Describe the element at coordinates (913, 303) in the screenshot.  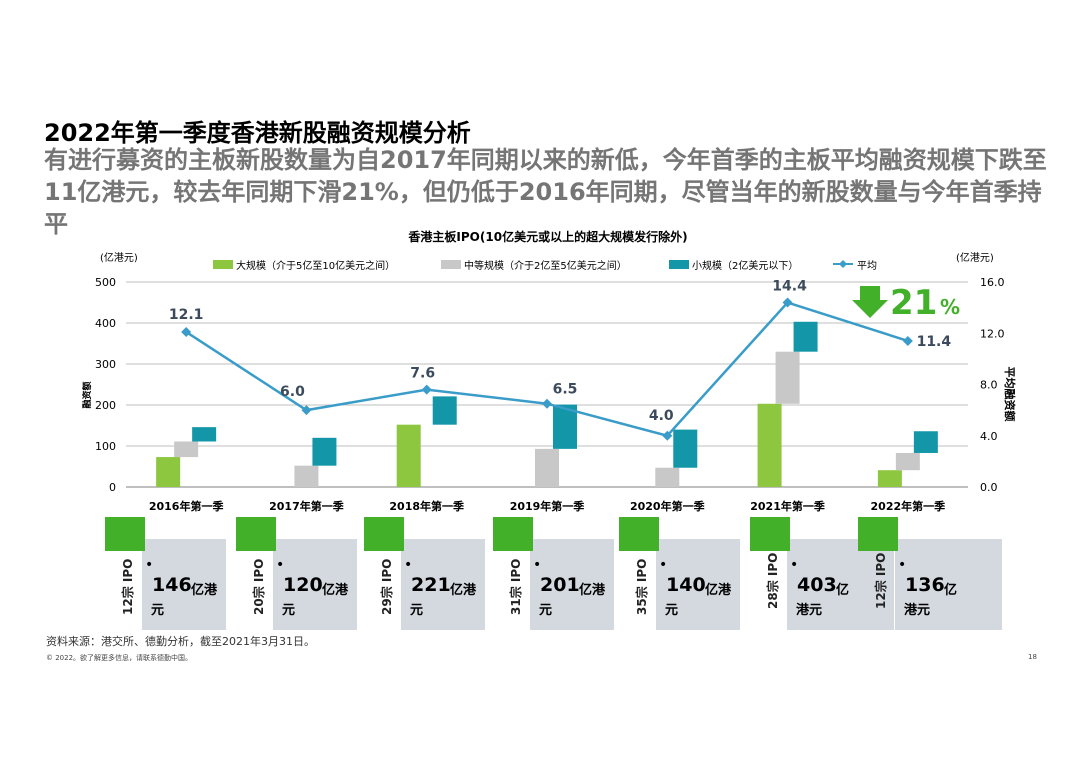
I see `decline-percent: 21` at that location.